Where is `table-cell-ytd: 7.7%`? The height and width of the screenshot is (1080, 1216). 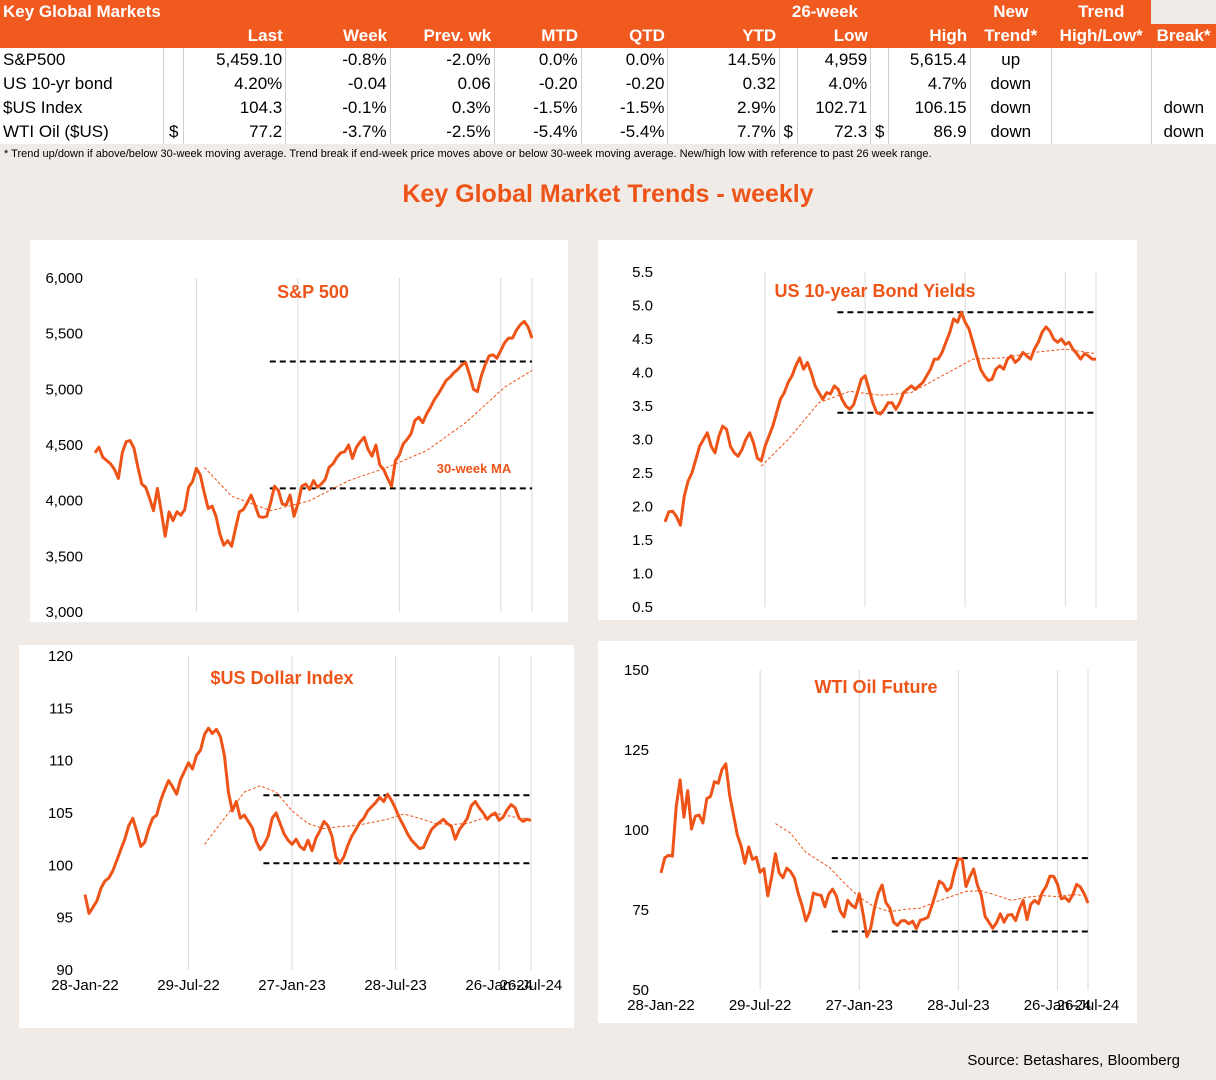
table-cell-ytd: 7.7% is located at coordinates (723, 132).